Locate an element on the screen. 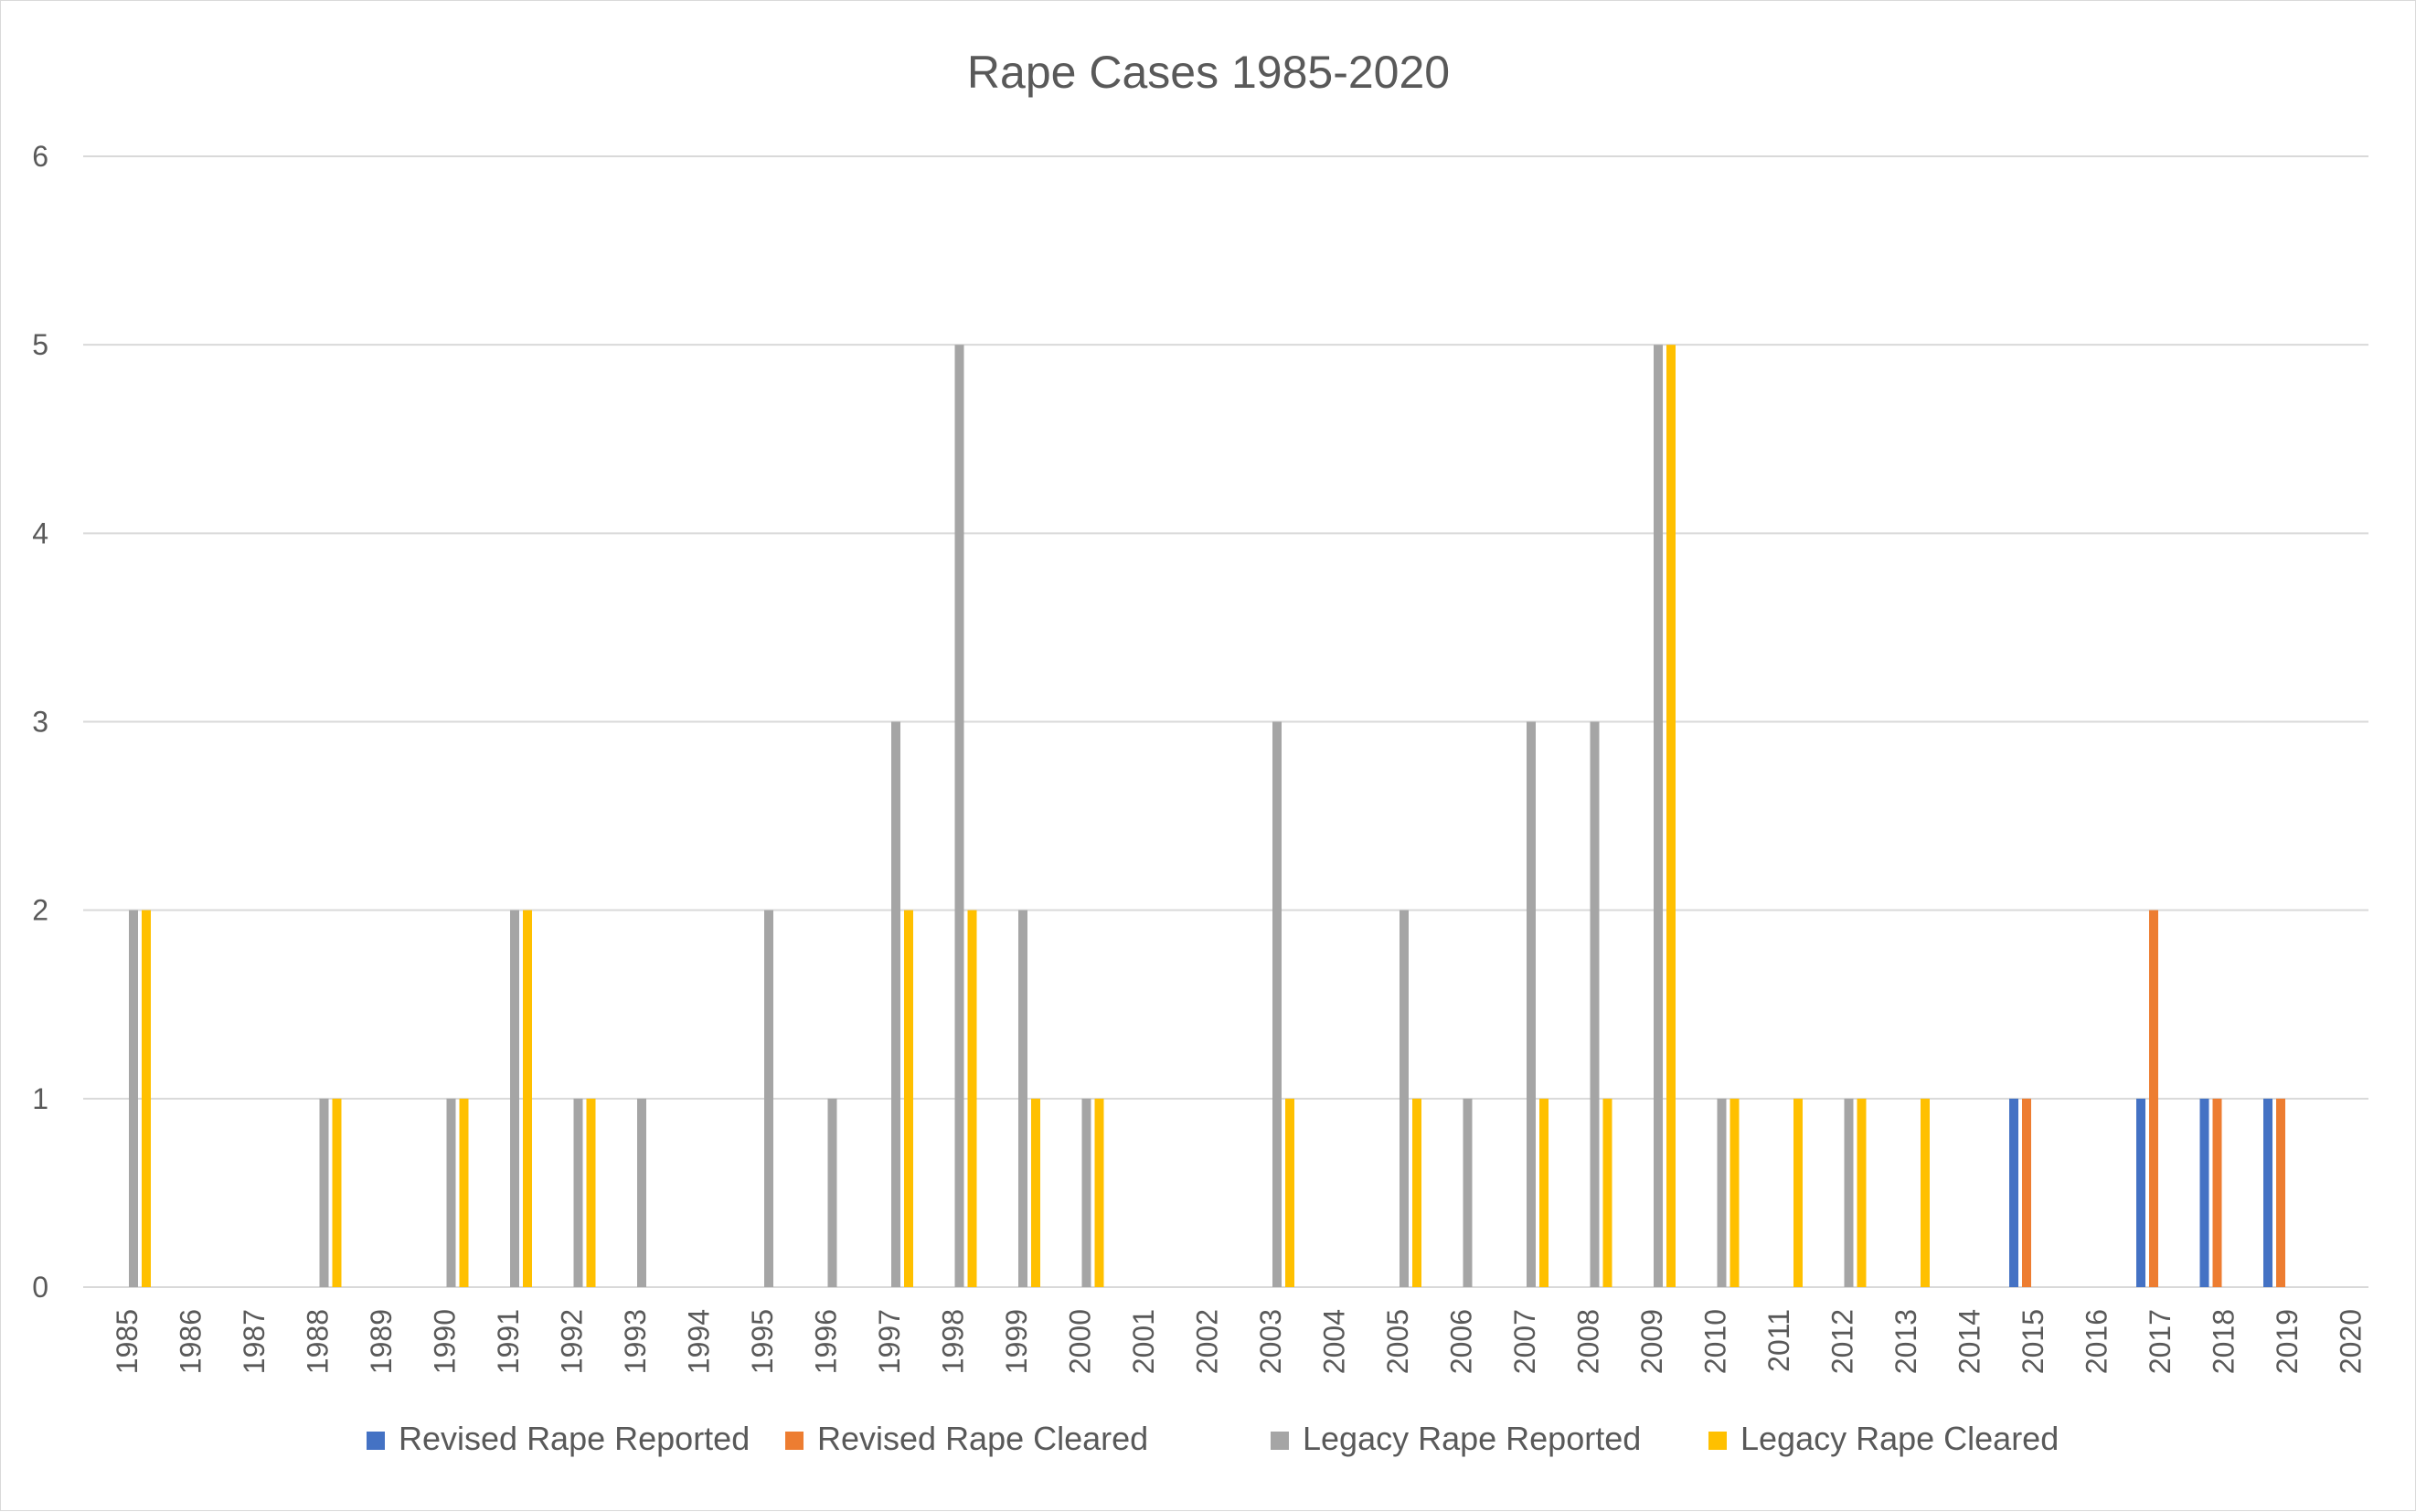 The height and width of the screenshot is (1512, 2416). x-tick-label: 1993 is located at coordinates (635, 1341).